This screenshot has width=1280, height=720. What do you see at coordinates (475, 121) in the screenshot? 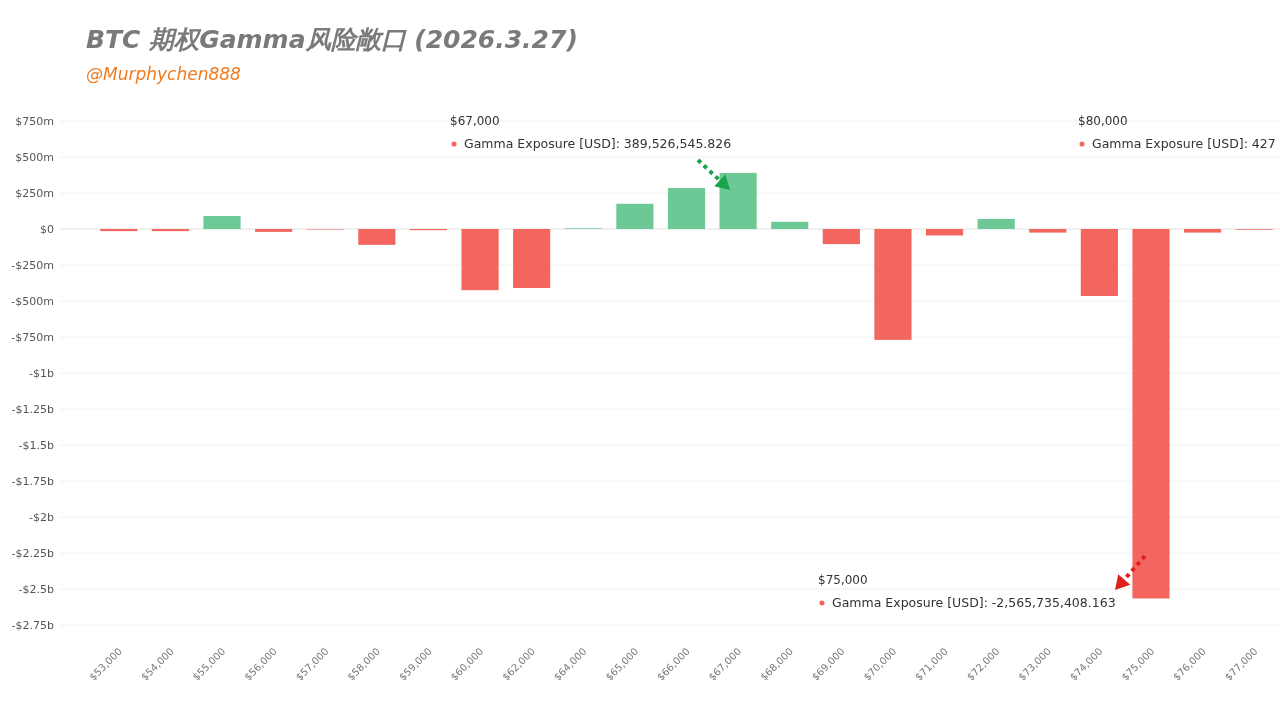
I see `annotation: $67,000` at bounding box center [475, 121].